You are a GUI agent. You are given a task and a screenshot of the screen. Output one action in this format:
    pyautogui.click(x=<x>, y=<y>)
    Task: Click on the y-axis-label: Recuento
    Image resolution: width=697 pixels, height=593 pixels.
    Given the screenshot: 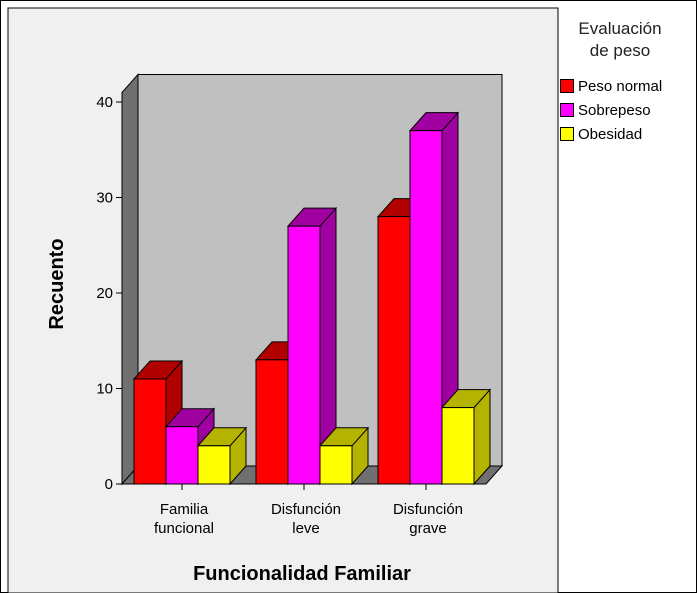 What is the action you would take?
    pyautogui.click(x=57, y=283)
    